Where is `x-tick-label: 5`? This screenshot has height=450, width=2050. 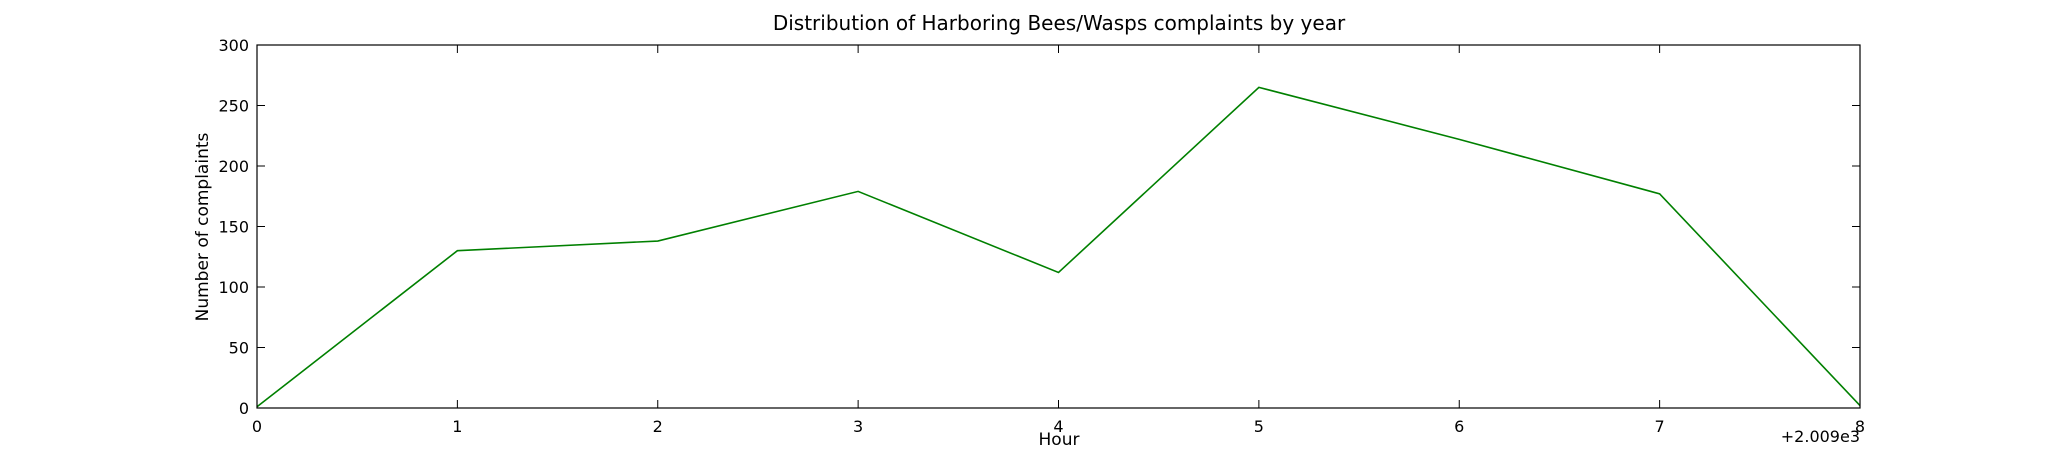 x-tick-label: 5 is located at coordinates (1259, 426).